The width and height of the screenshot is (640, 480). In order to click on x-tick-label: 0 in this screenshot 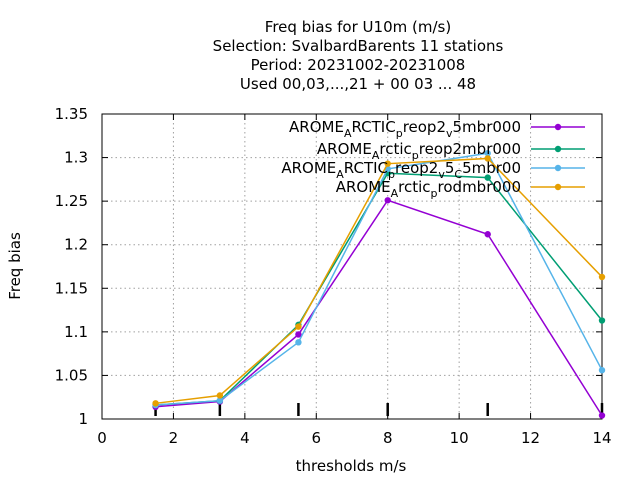, I will do `click(102, 438)`.